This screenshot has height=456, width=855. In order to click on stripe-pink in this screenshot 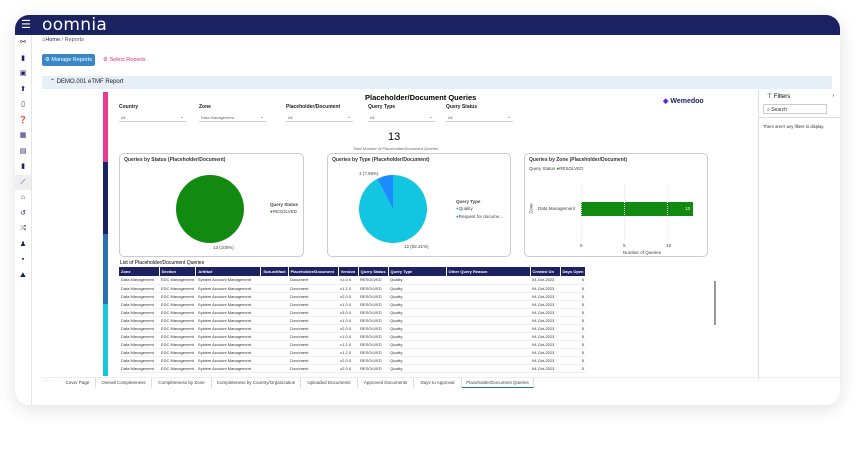, I will do `click(105, 127)`.